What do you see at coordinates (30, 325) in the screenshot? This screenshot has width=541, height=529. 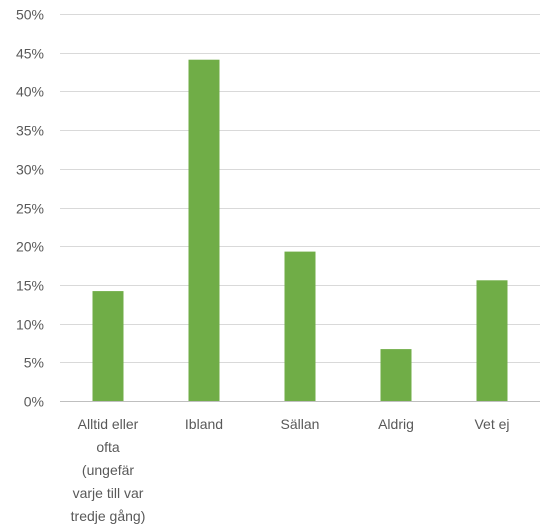 I see `y-tick-label: 10%` at bounding box center [30, 325].